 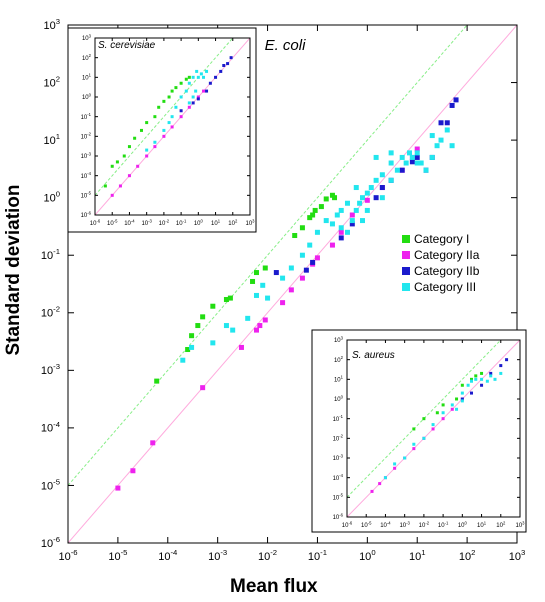 What do you see at coordinates (520, 524) in the screenshot?
I see `x-tick-label: 10³` at bounding box center [520, 524].